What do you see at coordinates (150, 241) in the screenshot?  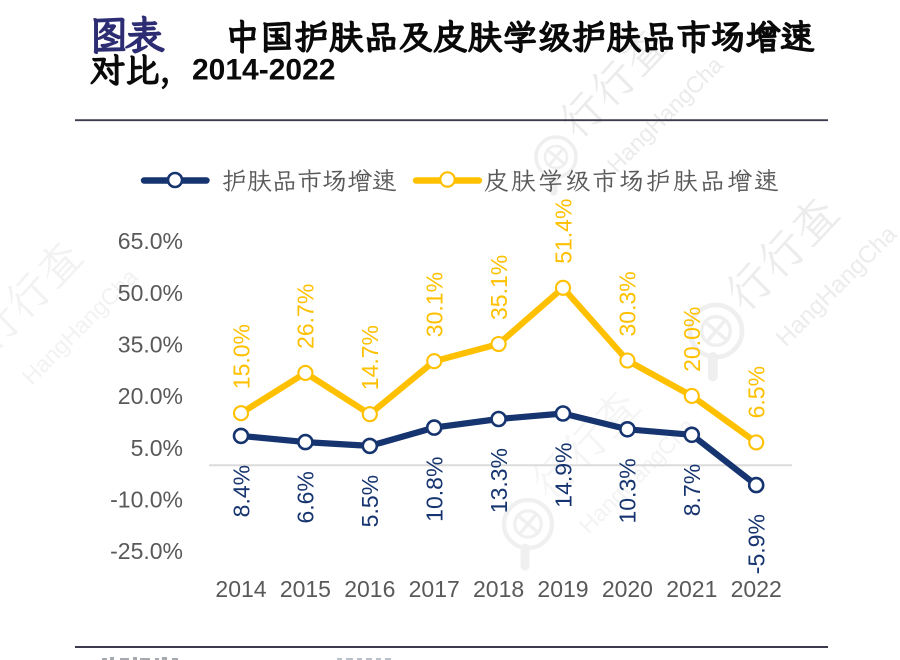 I see `svg-text: 65.0%` at bounding box center [150, 241].